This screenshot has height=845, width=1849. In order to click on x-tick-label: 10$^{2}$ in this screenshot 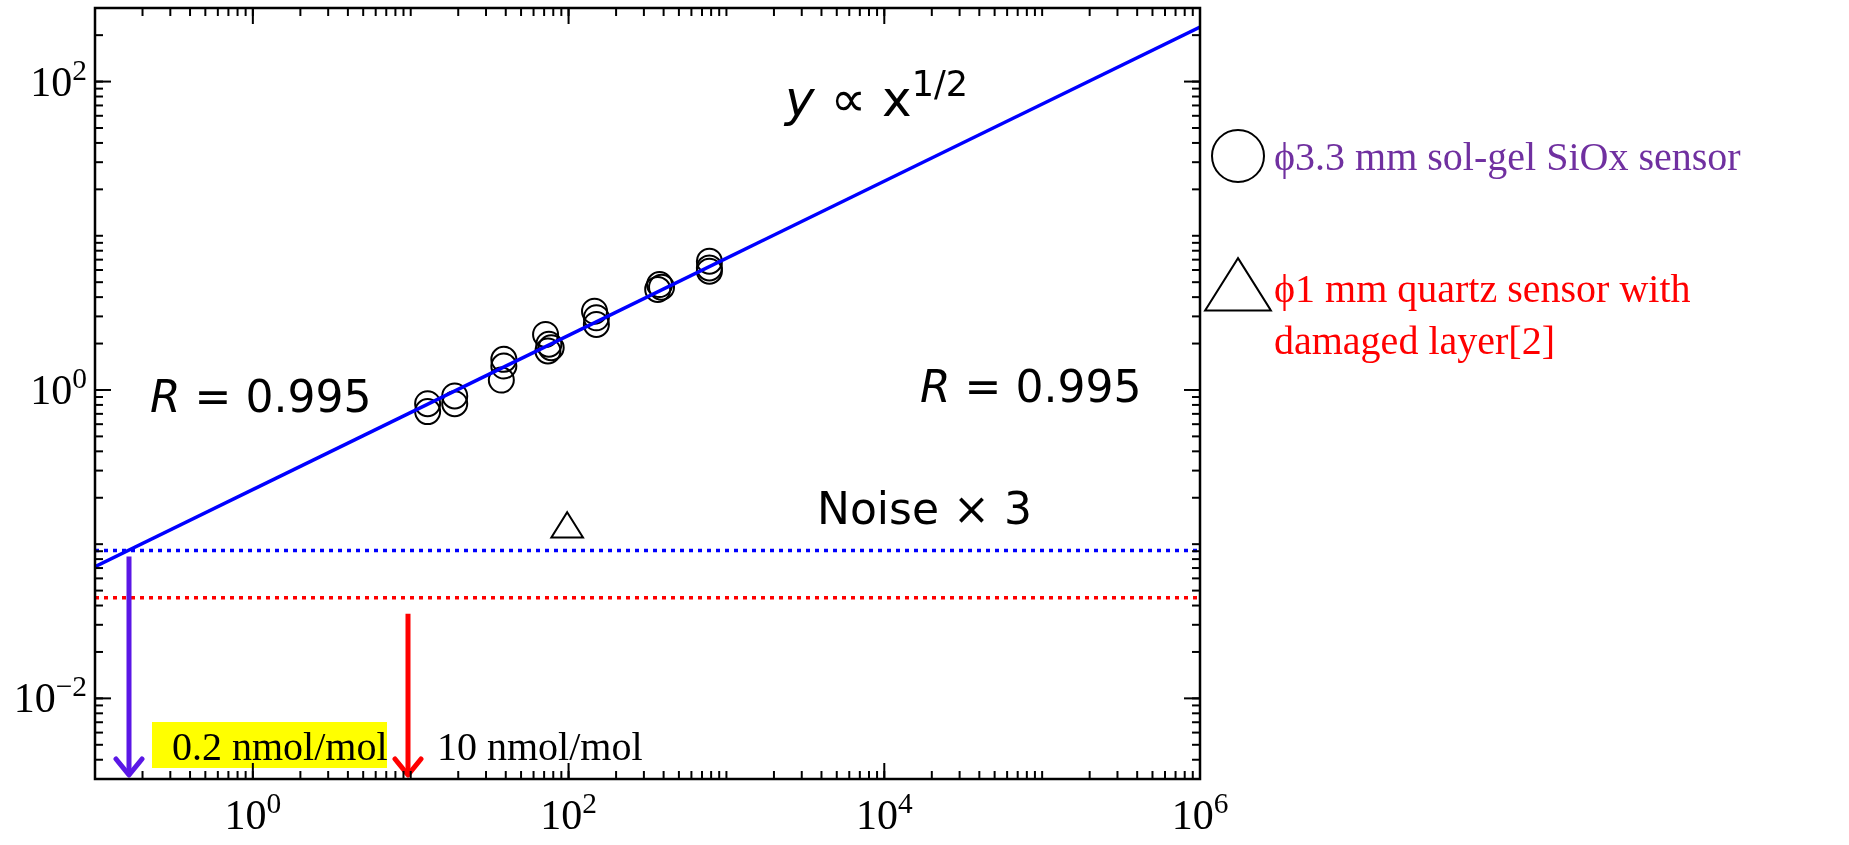, I will do `click(568, 812)`.